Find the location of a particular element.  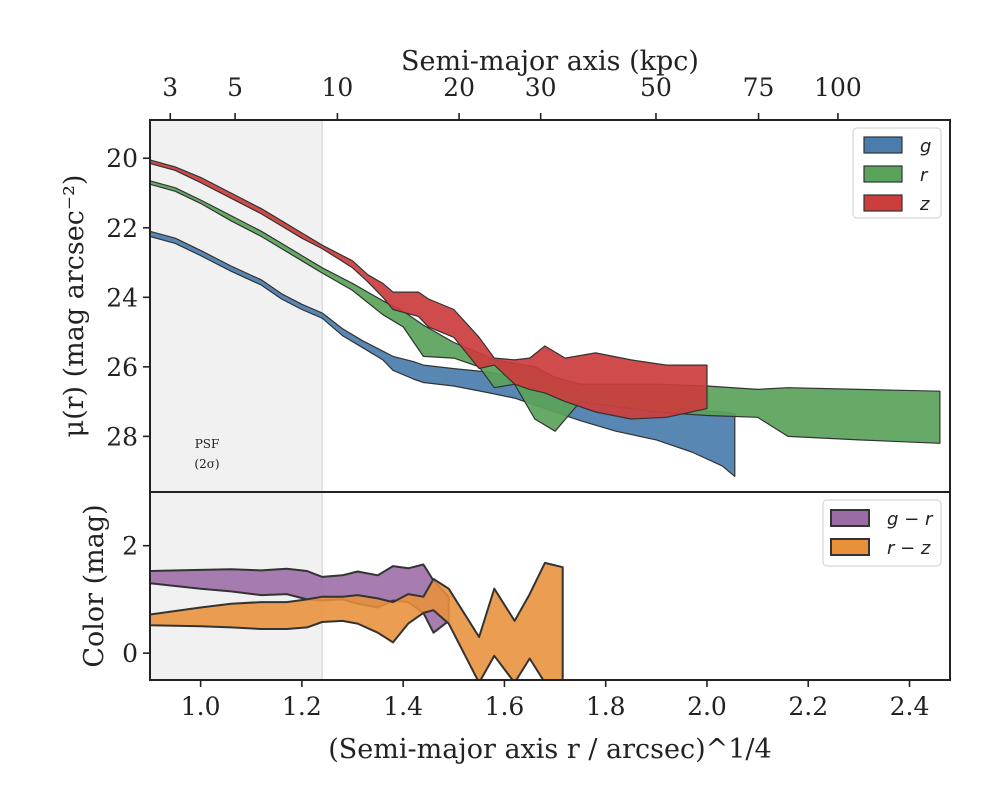

legend-colors: g − r r − z is located at coordinates (882, 533).